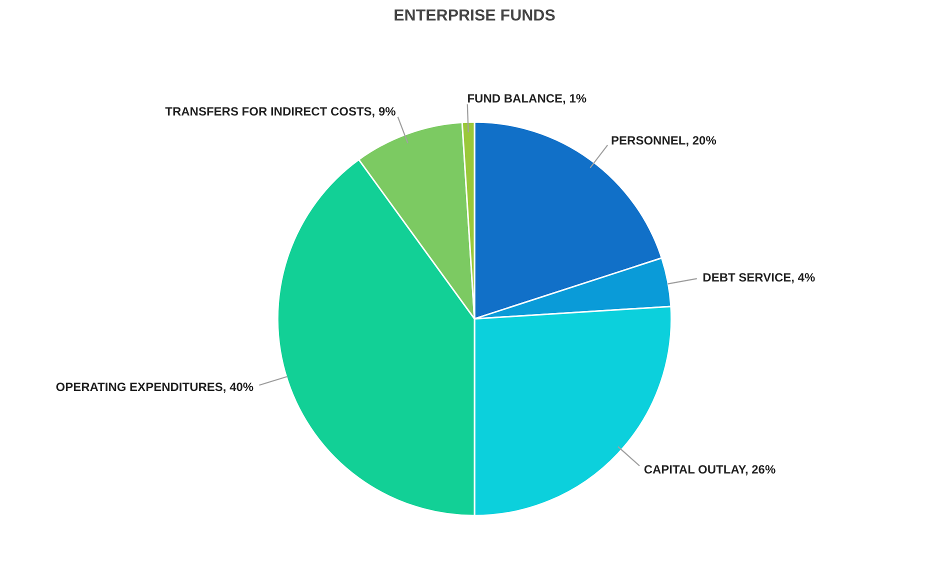  I want to click on slice-label: FUND BALANCE, 1%, so click(527, 99).